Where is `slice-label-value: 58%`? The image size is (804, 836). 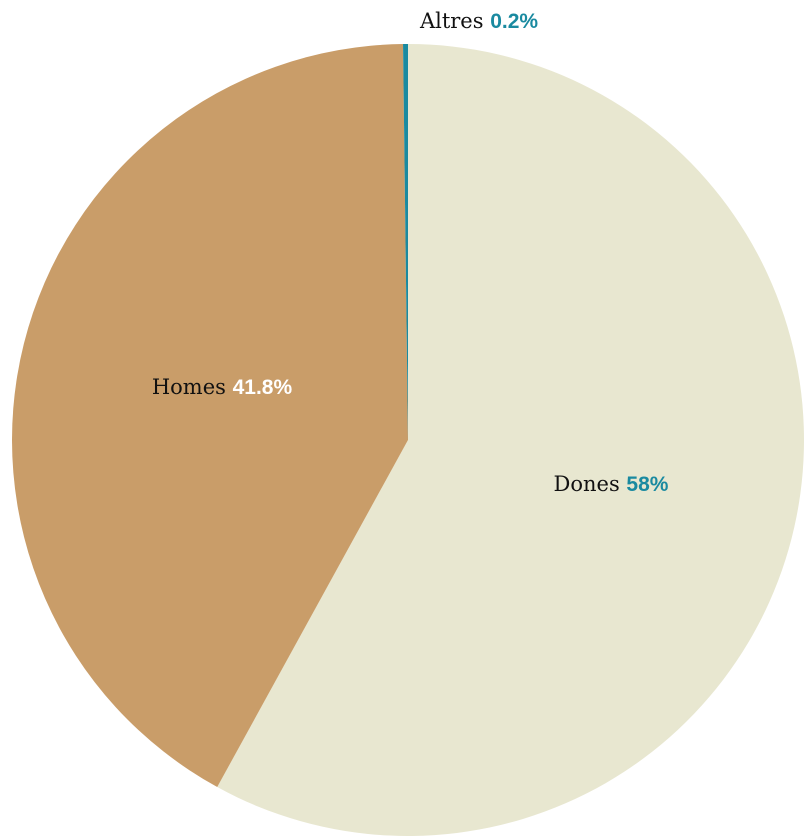 slice-label-value: 58% is located at coordinates (647, 484).